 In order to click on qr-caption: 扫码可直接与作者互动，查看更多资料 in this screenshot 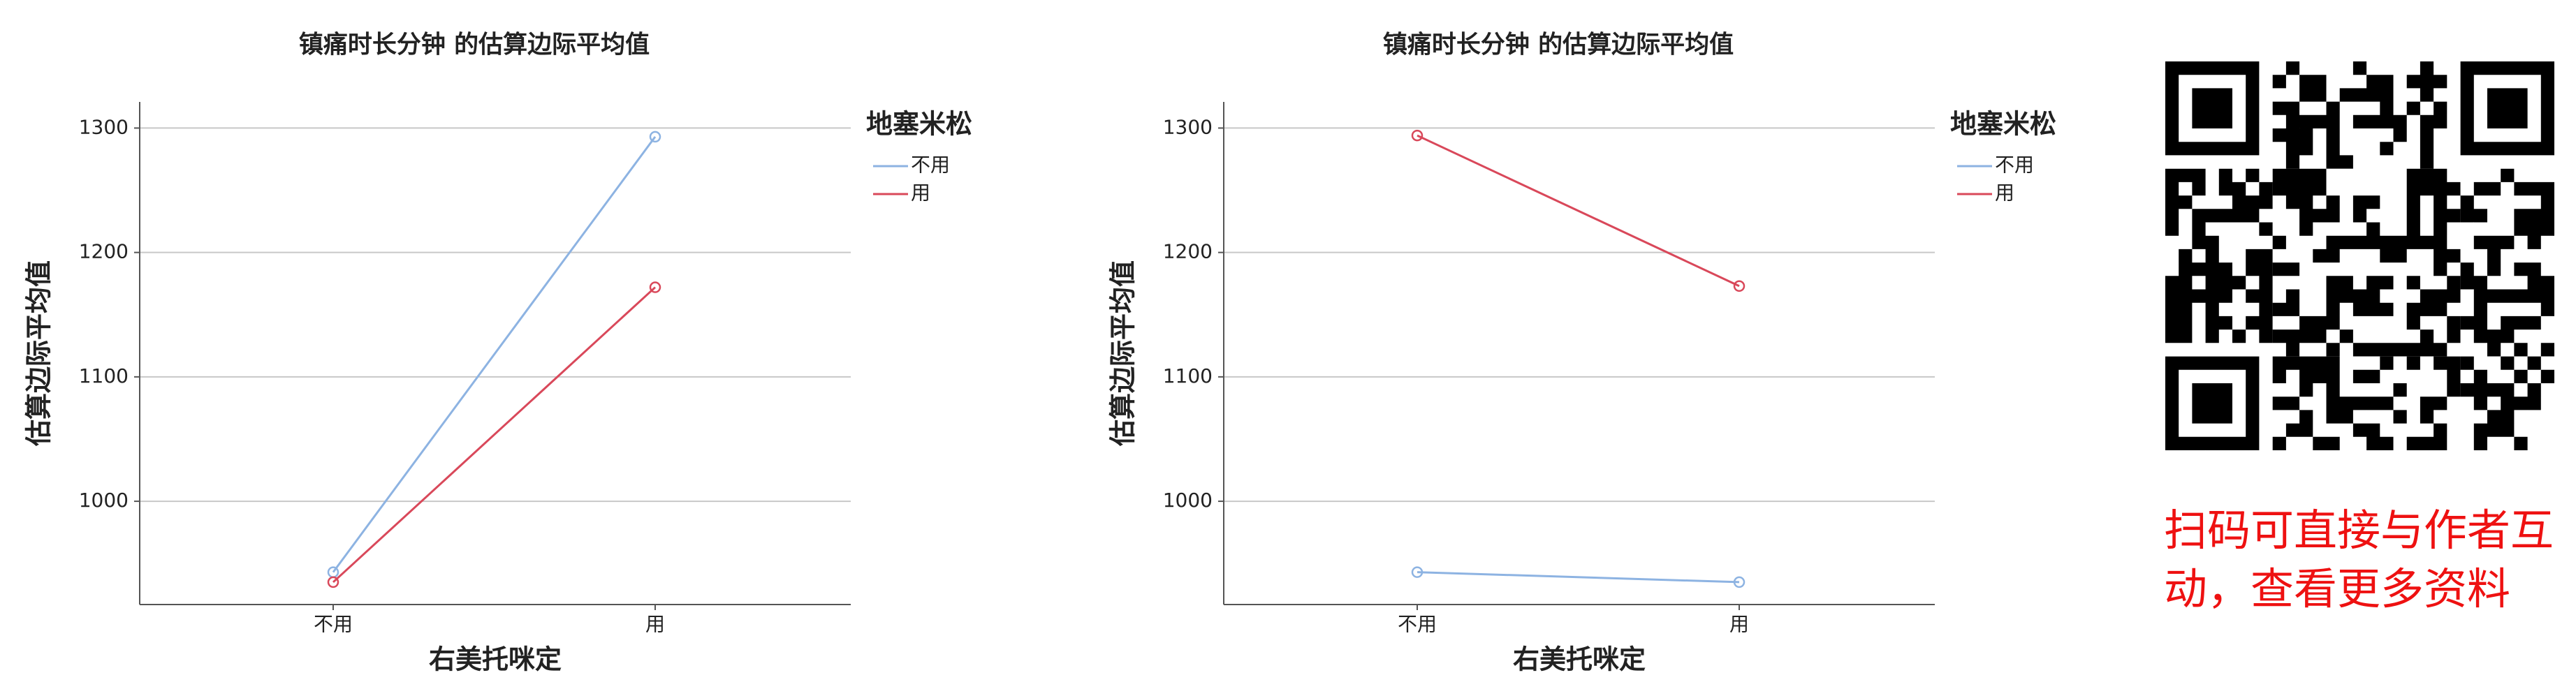, I will do `click(2359, 559)`.